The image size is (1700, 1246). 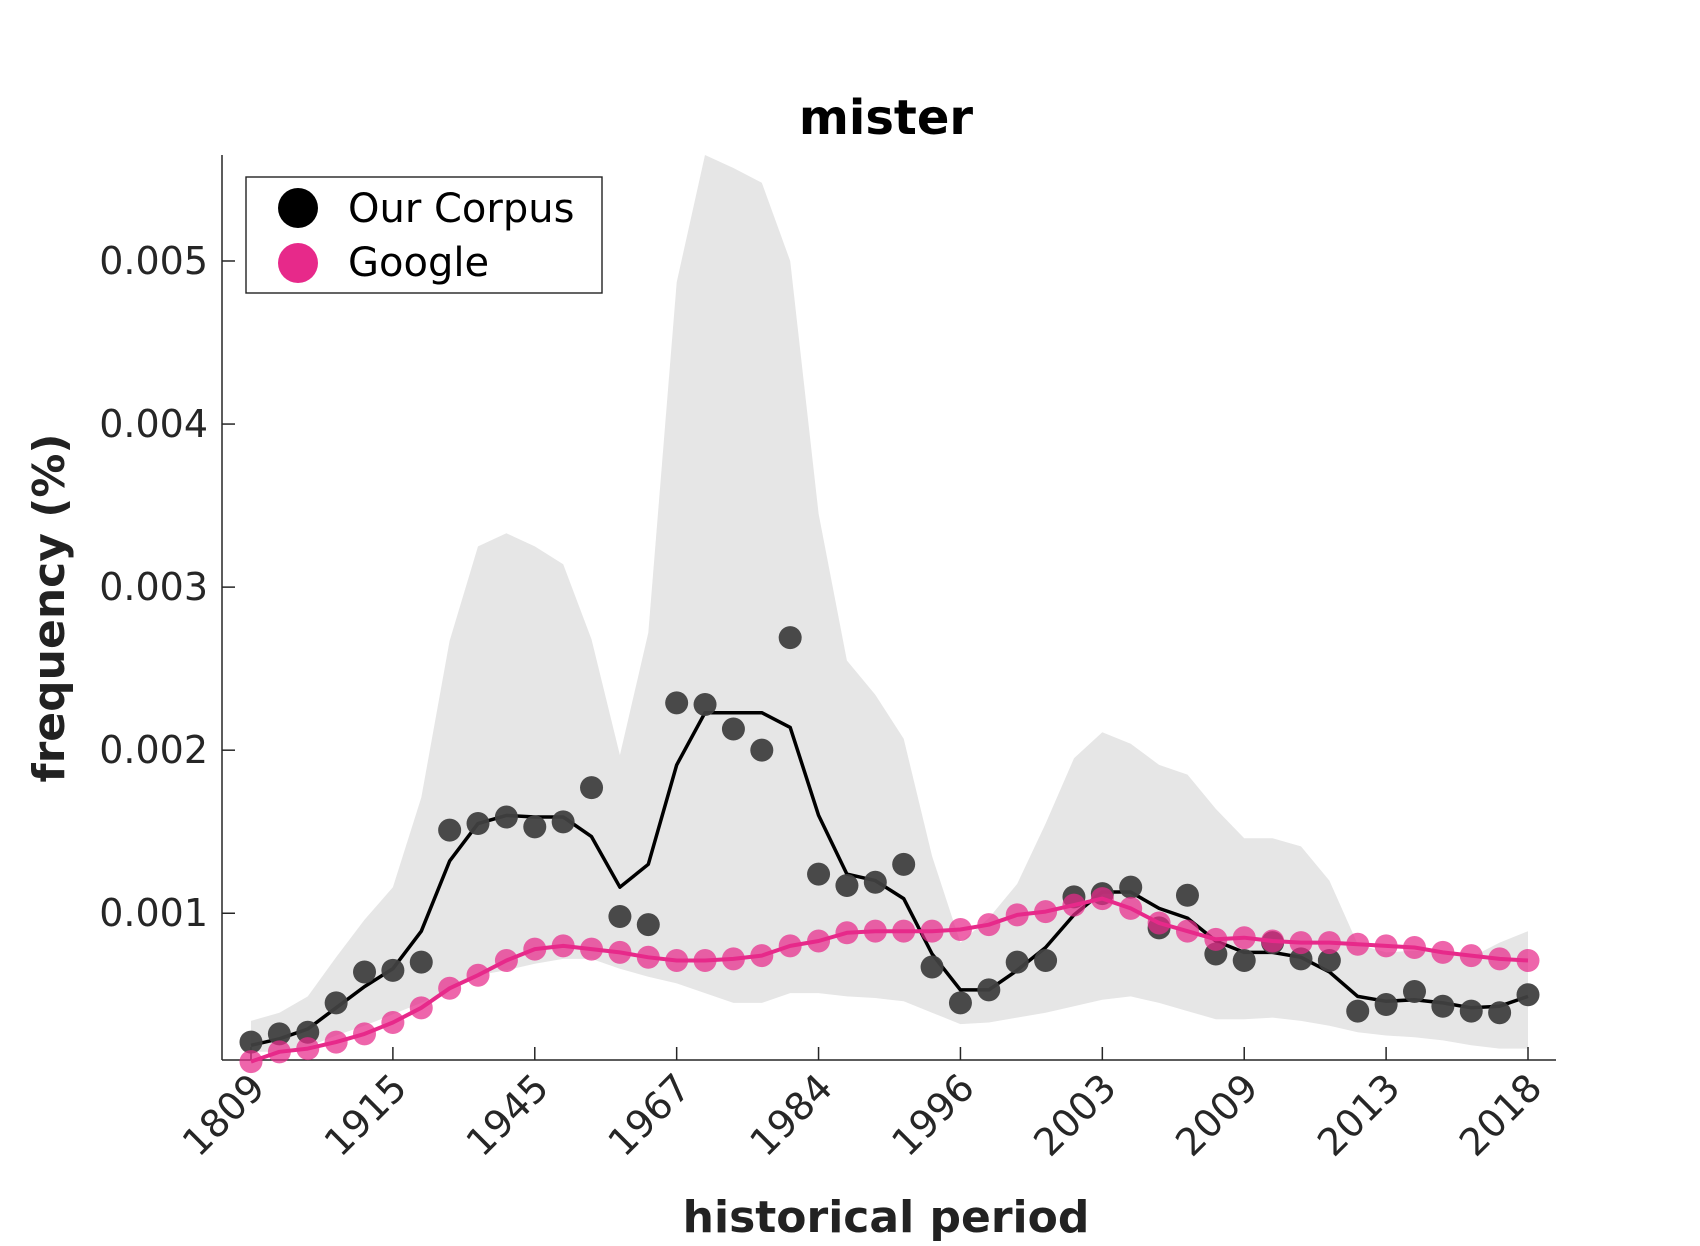 I want to click on y-axis-label: frequency (%), so click(x=49, y=607).